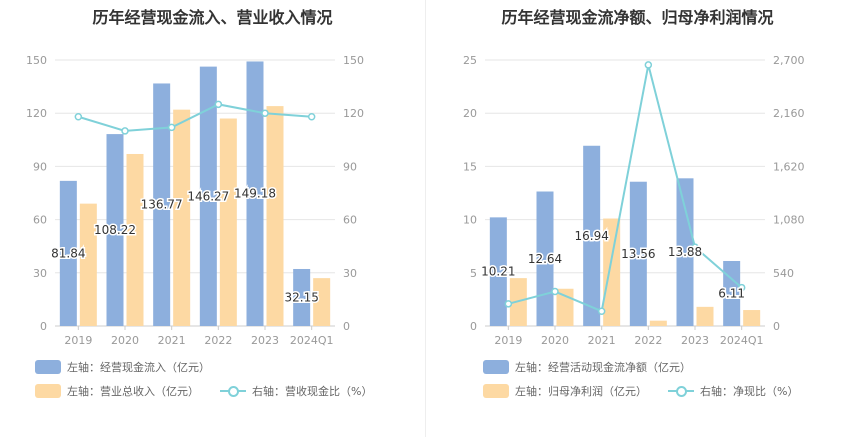 This screenshot has height=437, width=850. I want to click on y-right-tick-label: 1,620, so click(789, 166).